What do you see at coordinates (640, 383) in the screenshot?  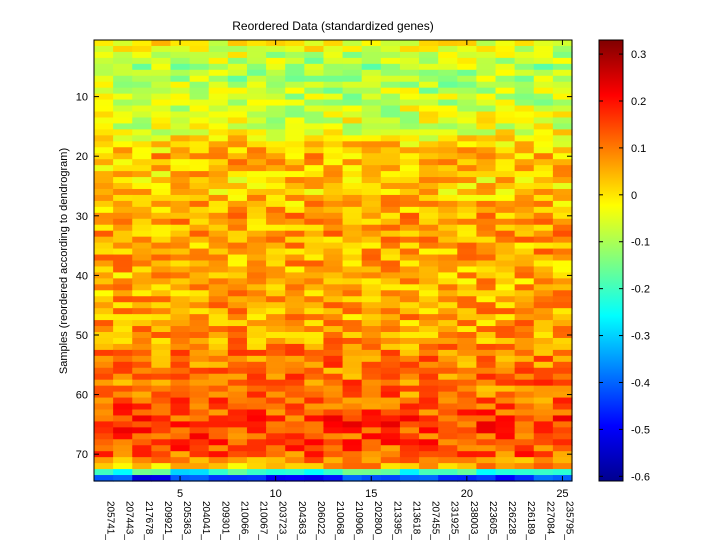 I see `colorbar-tick-label: -0.4` at bounding box center [640, 383].